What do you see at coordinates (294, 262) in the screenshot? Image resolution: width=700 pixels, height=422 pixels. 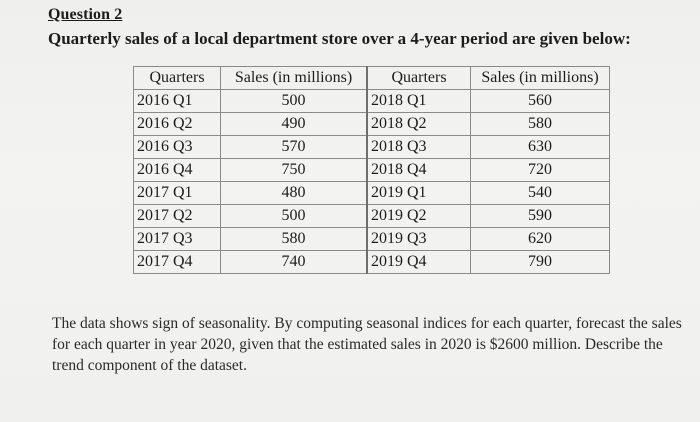 I see `sales-cell: 740` at bounding box center [294, 262].